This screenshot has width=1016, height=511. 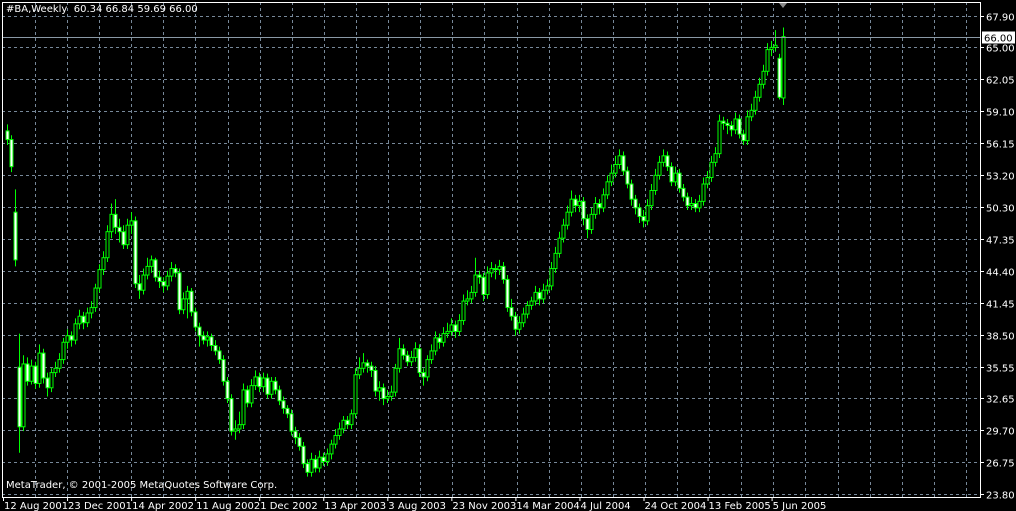 I want to click on y-tick-label: 53.20, so click(x=1000, y=177).